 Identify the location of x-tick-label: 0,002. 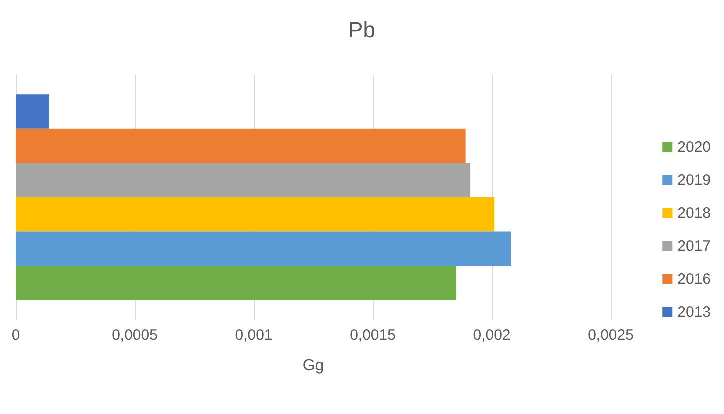
(492, 335).